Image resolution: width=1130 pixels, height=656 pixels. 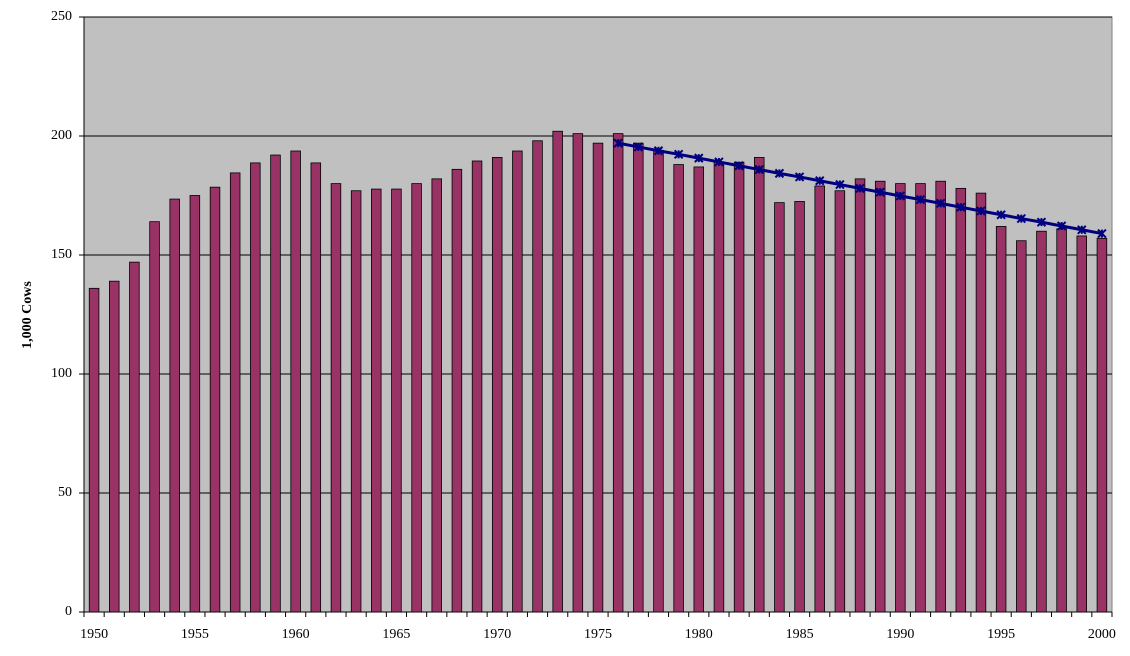 I want to click on x-tick-label: 1975, so click(x=598, y=634).